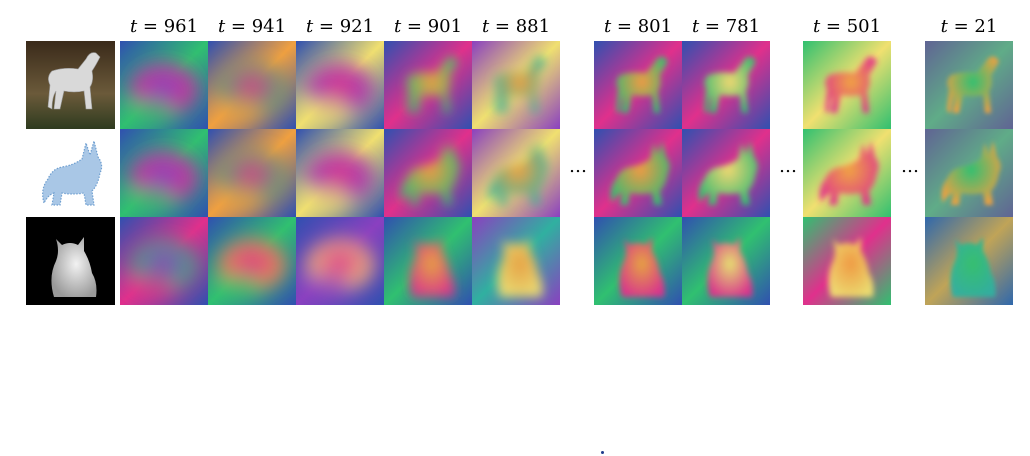 The width and height of the screenshot is (1030, 456). Describe the element at coordinates (516, 173) in the screenshot. I see `feature-cell-wolf-mesh-t881` at that location.